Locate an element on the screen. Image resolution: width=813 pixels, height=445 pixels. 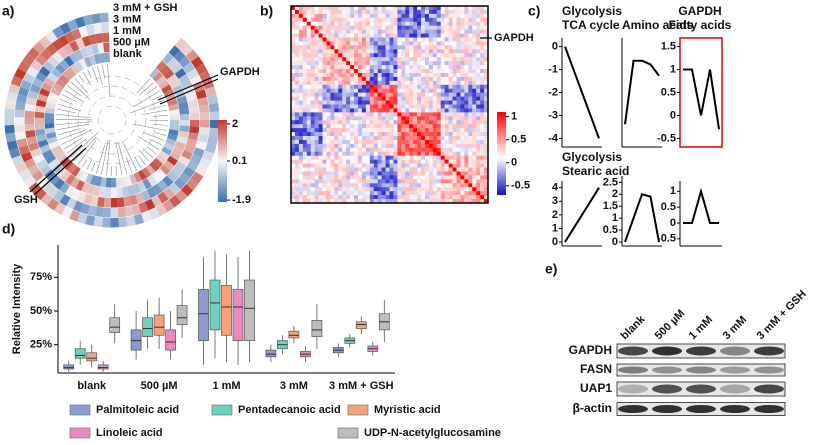
dendrogram-branch is located at coordinates (81, 86).